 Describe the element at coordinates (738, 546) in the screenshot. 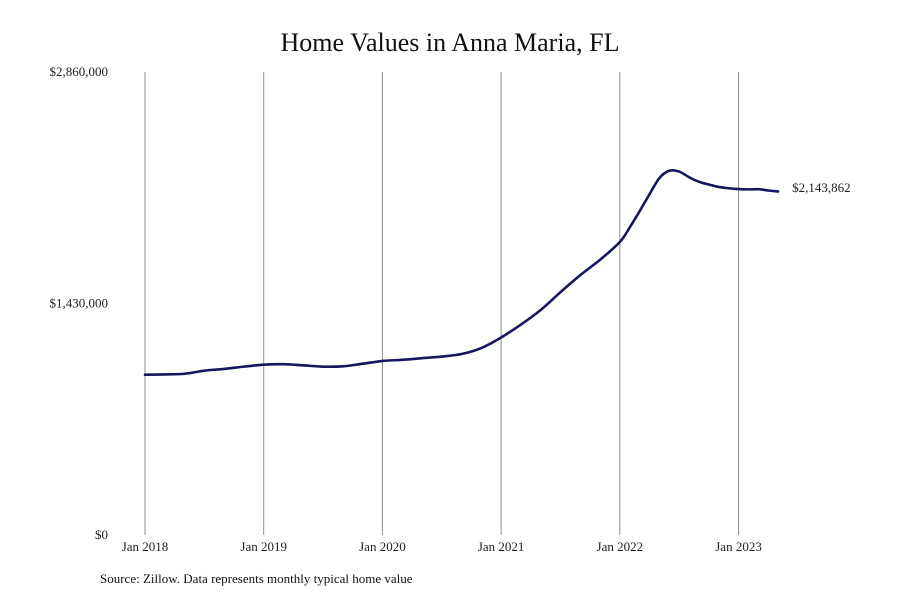

I see `x-tick-label: Jan 2023` at that location.